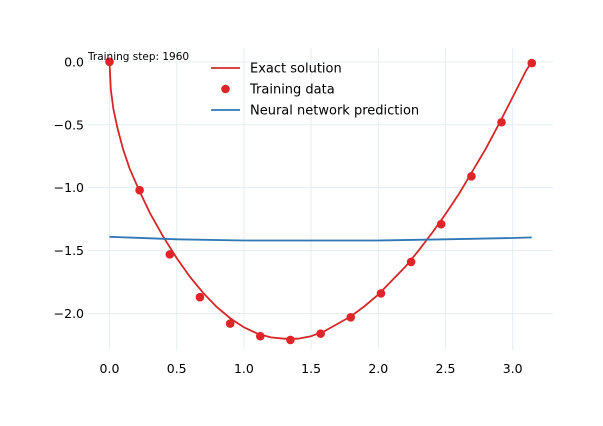  I want to click on y-tick-label: −1.0, so click(69, 187).